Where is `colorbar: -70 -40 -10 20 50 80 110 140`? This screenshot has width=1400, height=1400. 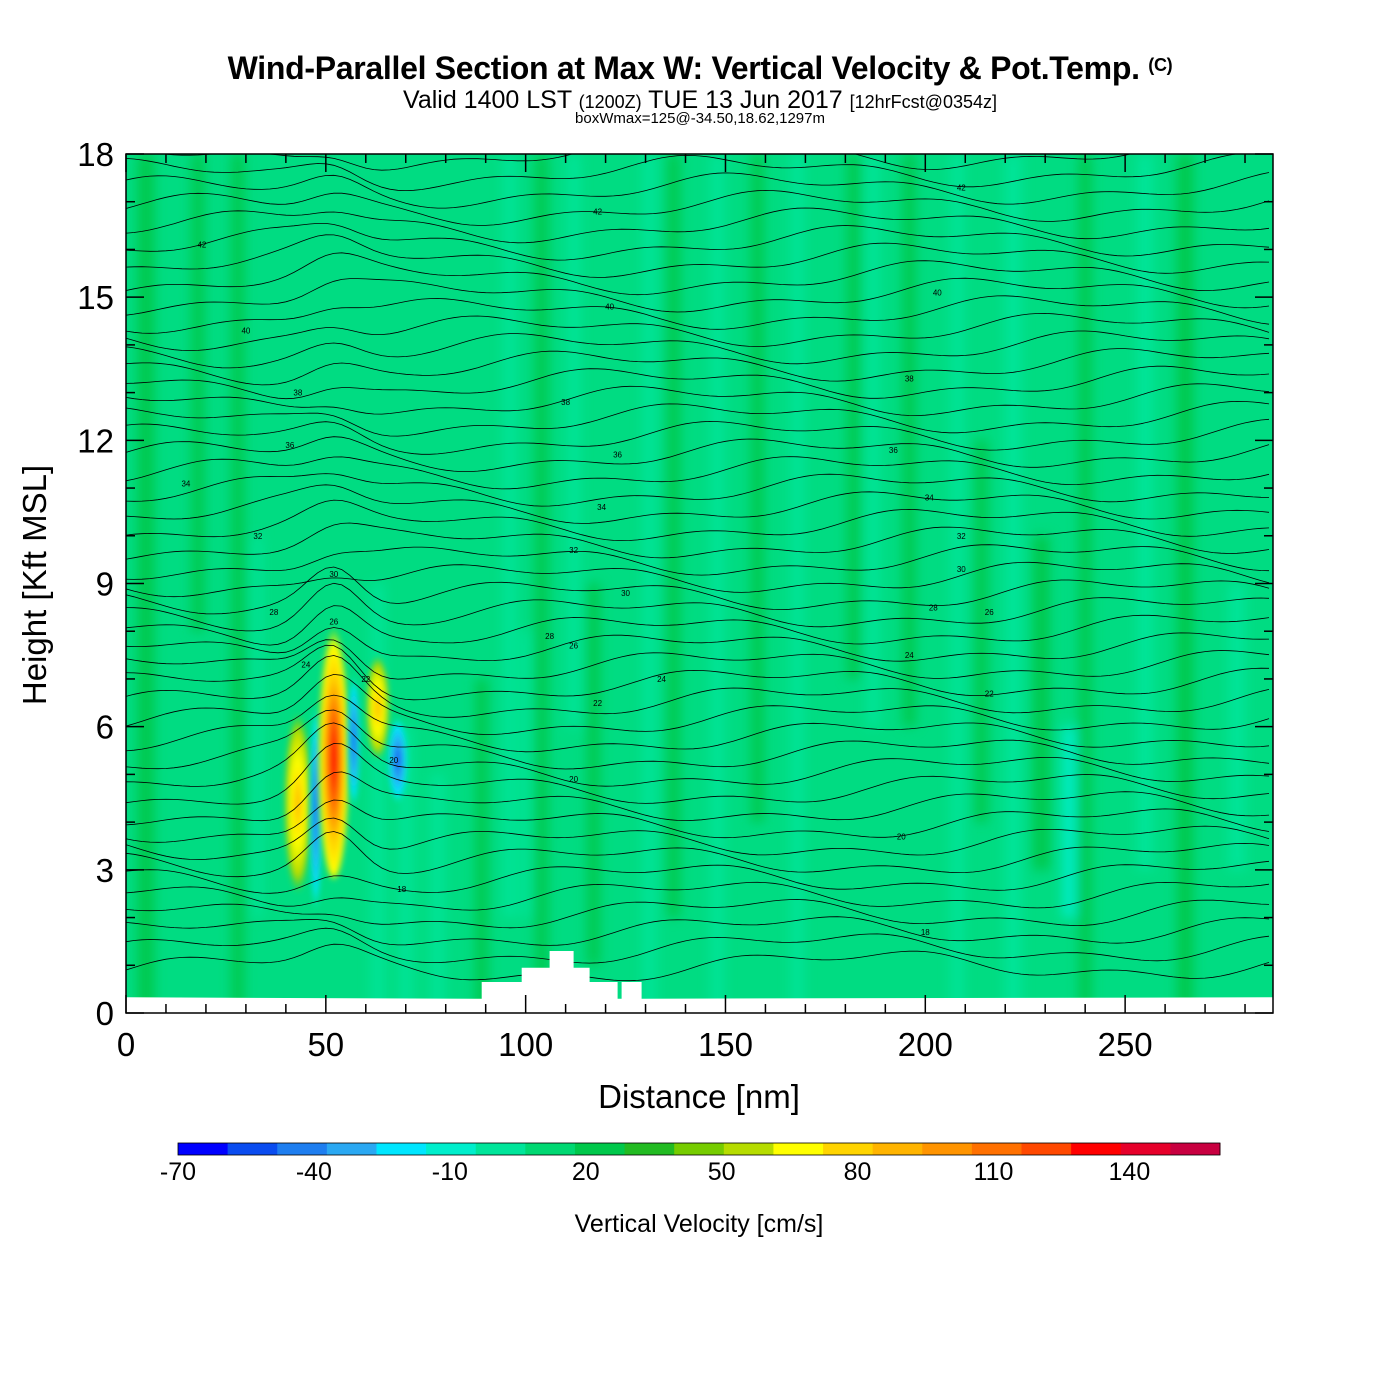 colorbar: -70 -40 -10 20 50 80 110 140 is located at coordinates (690, 1164).